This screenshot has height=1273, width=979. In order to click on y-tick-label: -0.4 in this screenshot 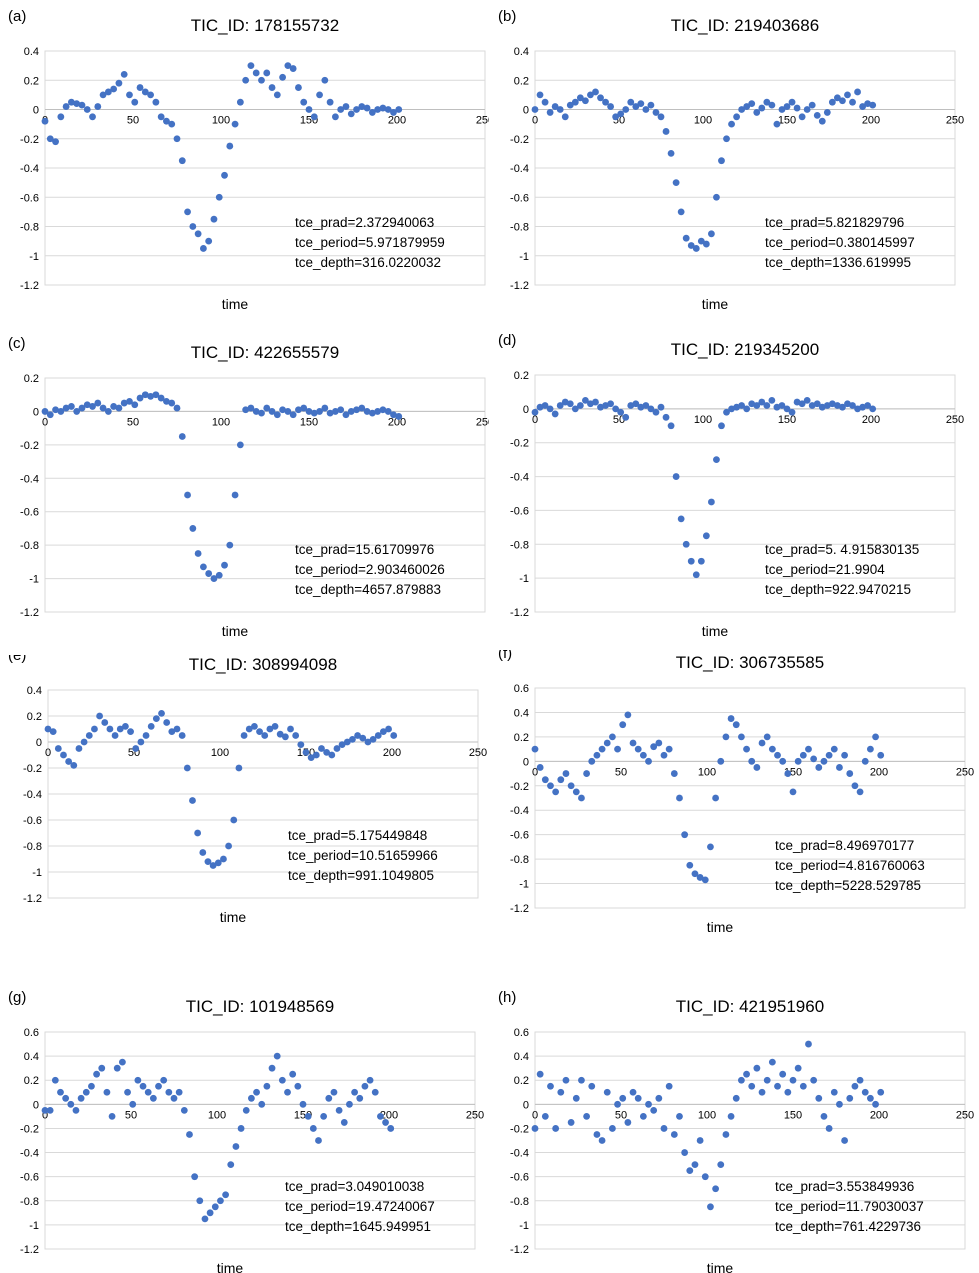, I will do `click(519, 478)`.